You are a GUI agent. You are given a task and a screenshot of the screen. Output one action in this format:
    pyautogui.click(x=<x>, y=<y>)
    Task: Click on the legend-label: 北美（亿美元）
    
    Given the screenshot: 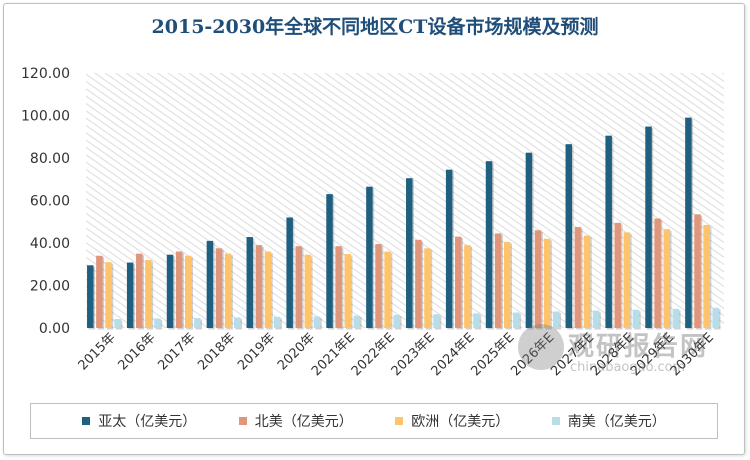 What is the action you would take?
    pyautogui.click(x=303, y=422)
    